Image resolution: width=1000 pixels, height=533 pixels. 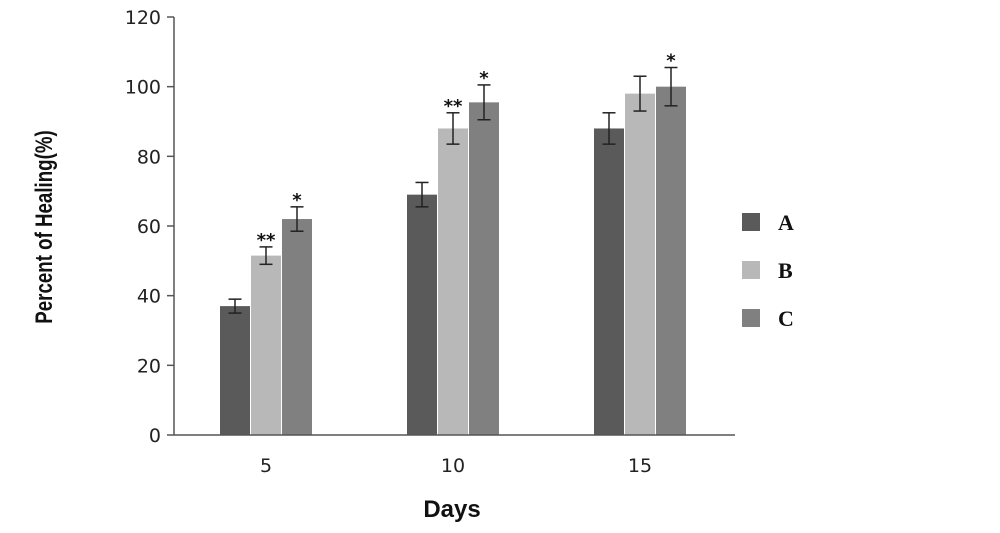 What do you see at coordinates (155, 436) in the screenshot?
I see `y-tick-label: 0` at bounding box center [155, 436].